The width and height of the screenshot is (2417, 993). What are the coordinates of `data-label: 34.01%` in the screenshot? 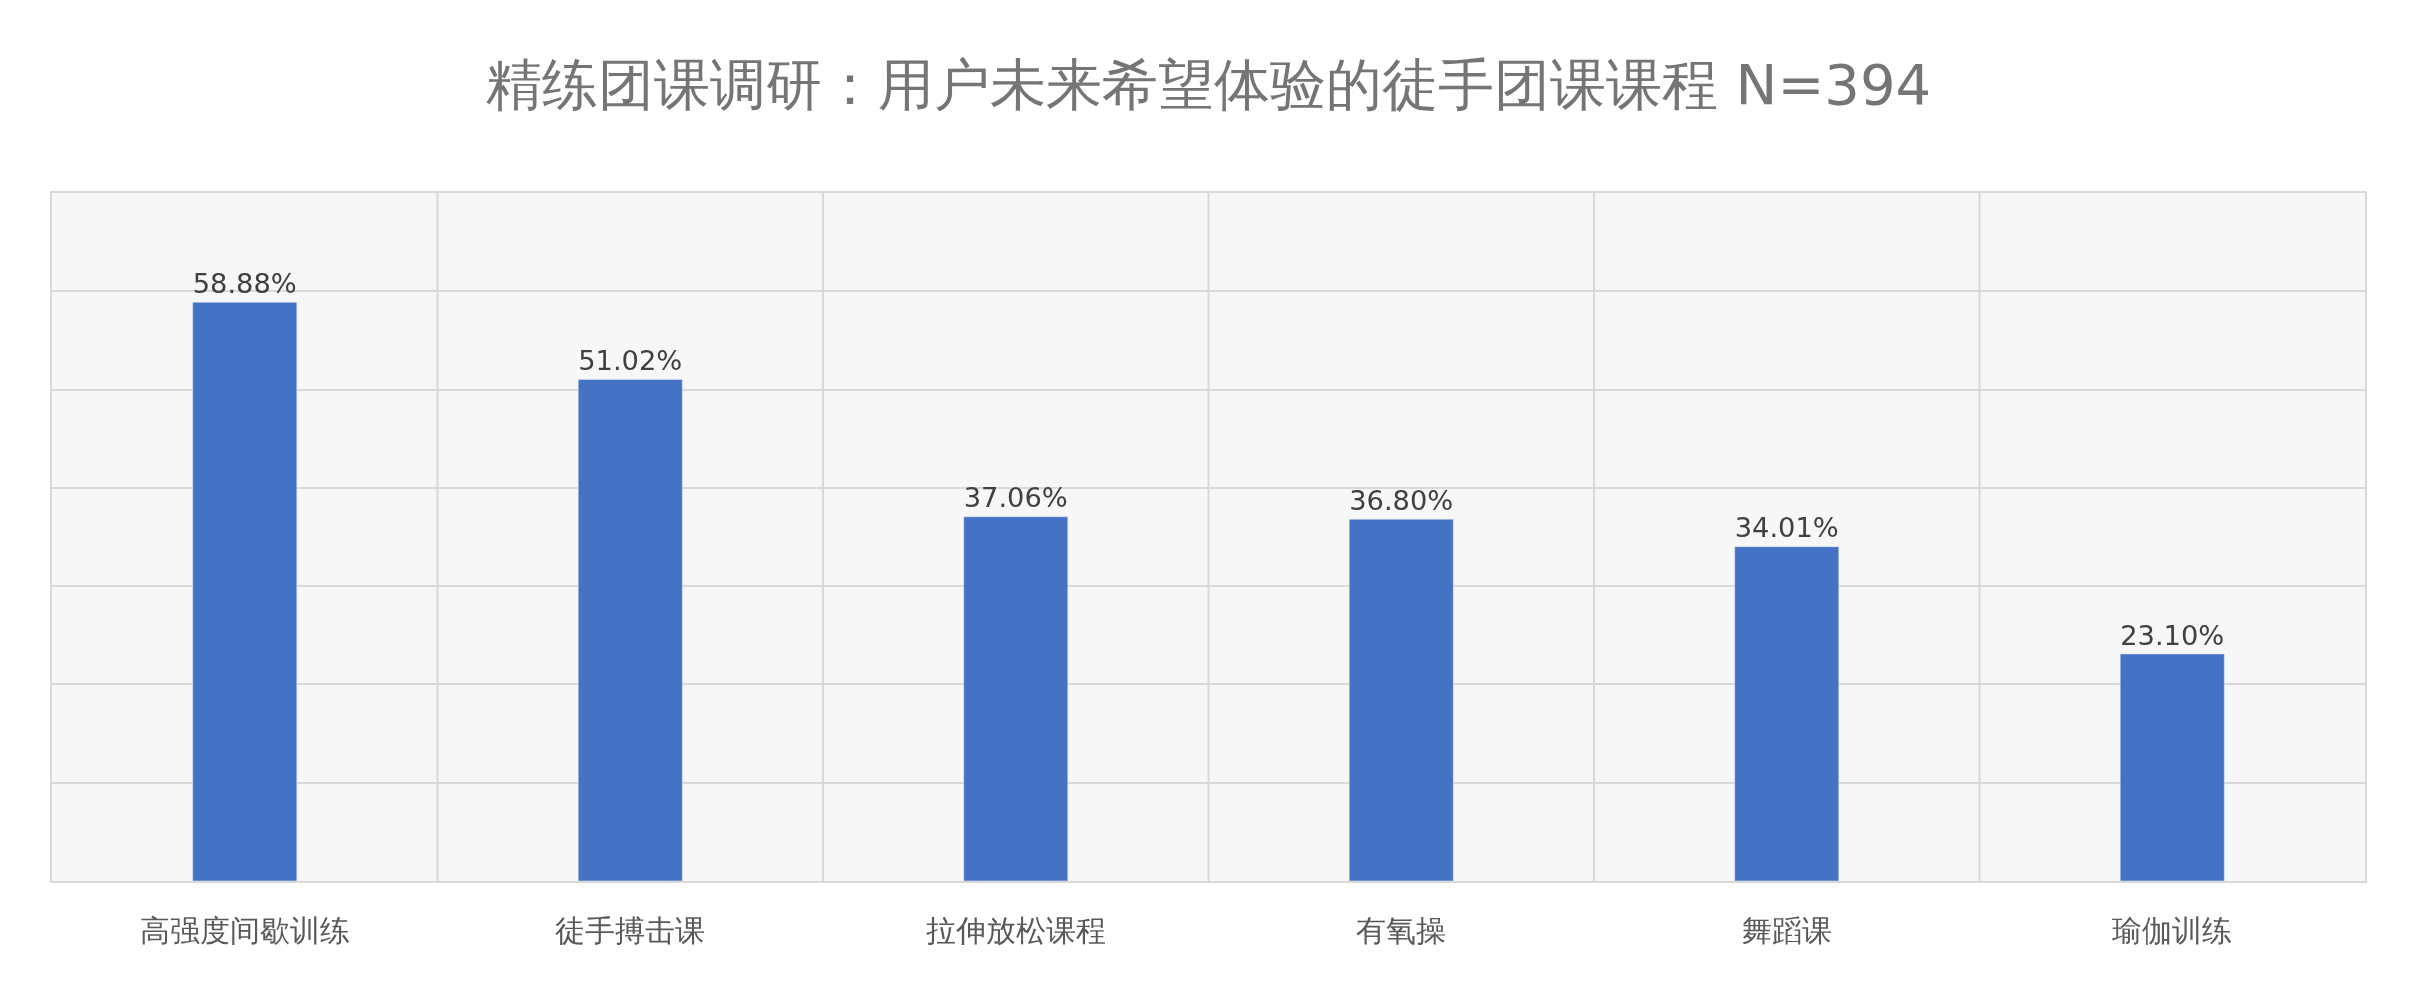 It's located at (1786, 528).